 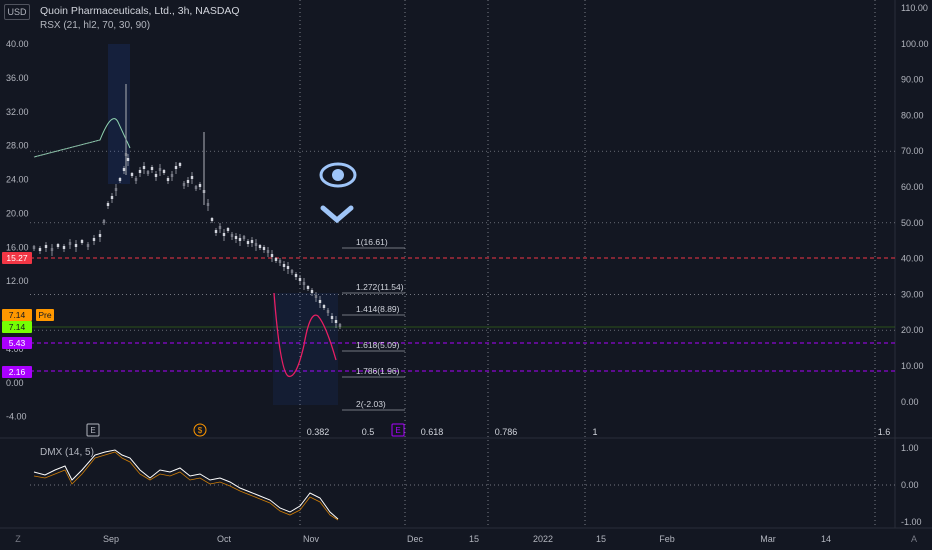 I want to click on highlight-zone, so click(x=119, y=114).